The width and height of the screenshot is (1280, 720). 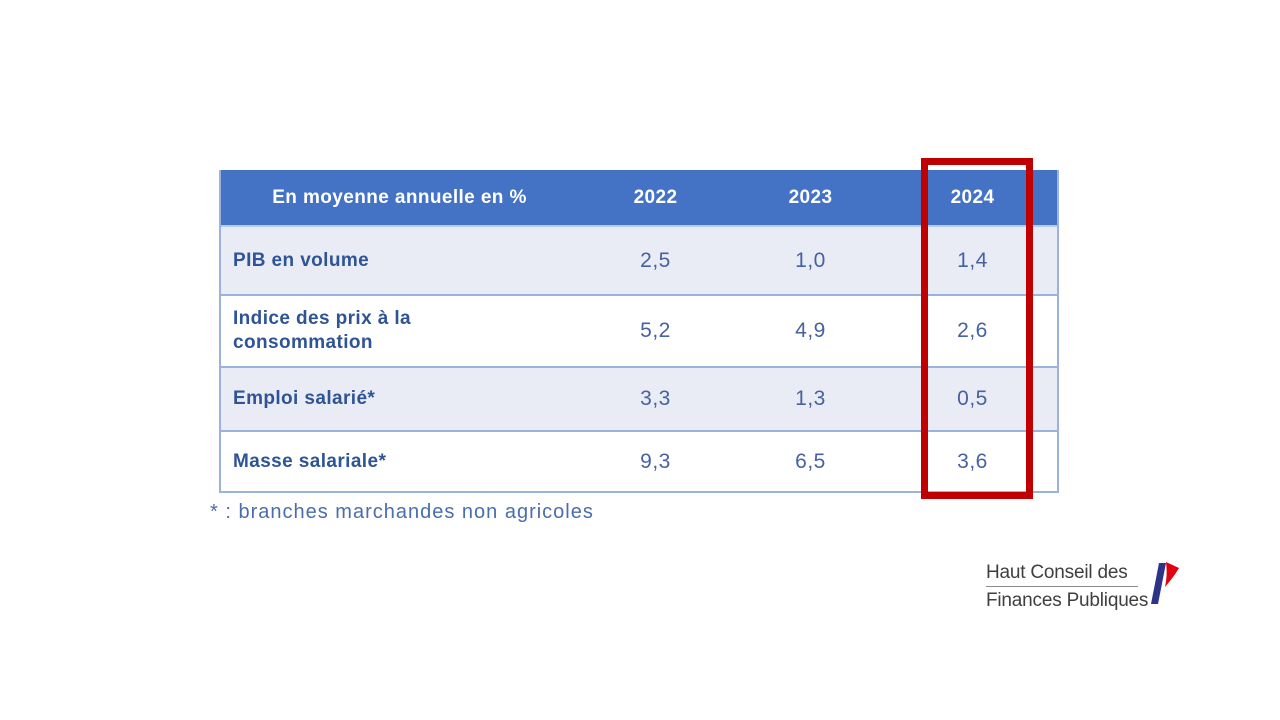 I want to click on hcfp-logo: Haut Conseil des Finances Publiques, so click(x=1083, y=586).